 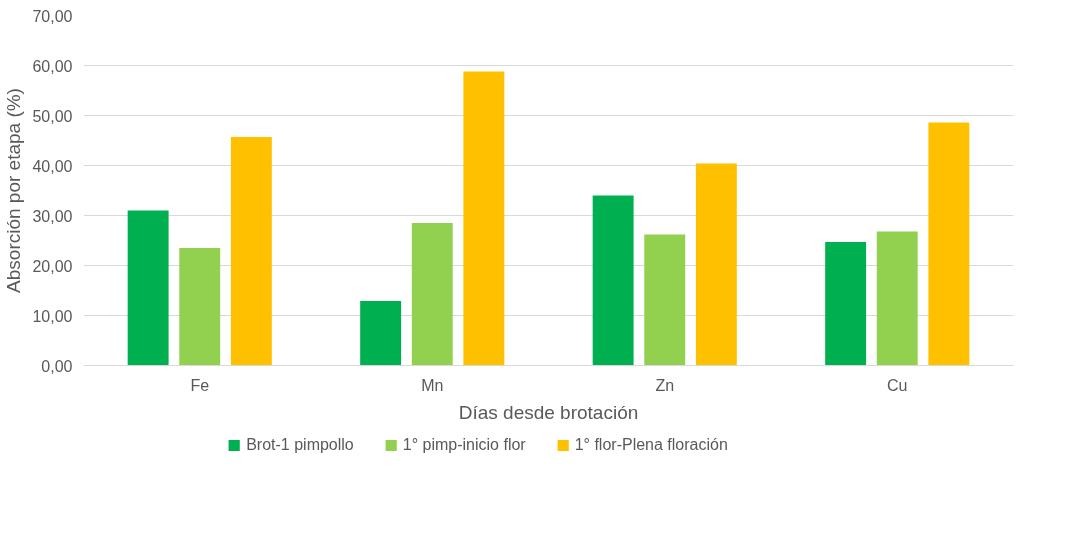 I want to click on y-tick-label: 60,00, so click(x=52, y=66).